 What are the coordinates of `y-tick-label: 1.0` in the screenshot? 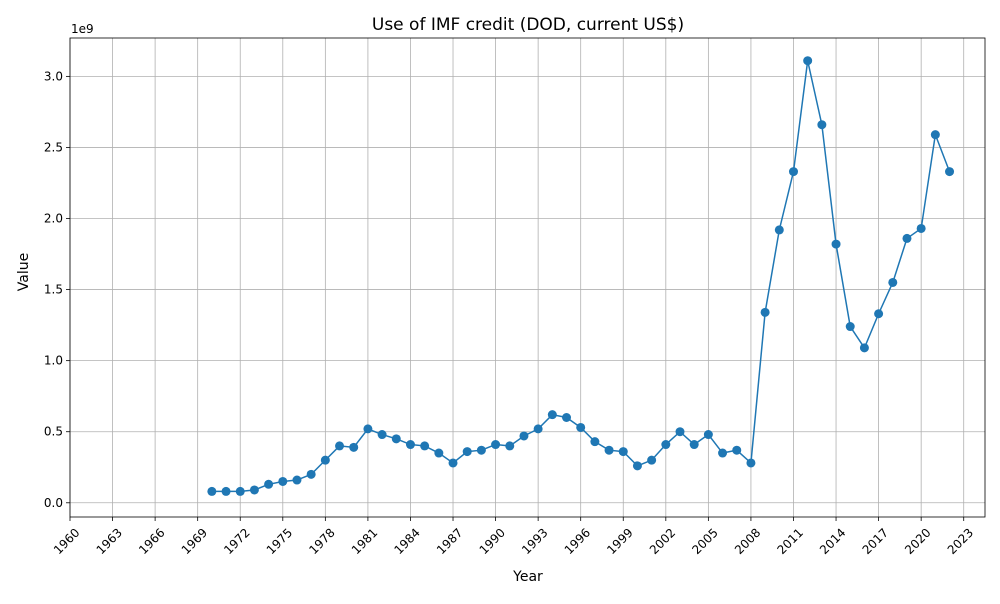 It's located at (53, 361).